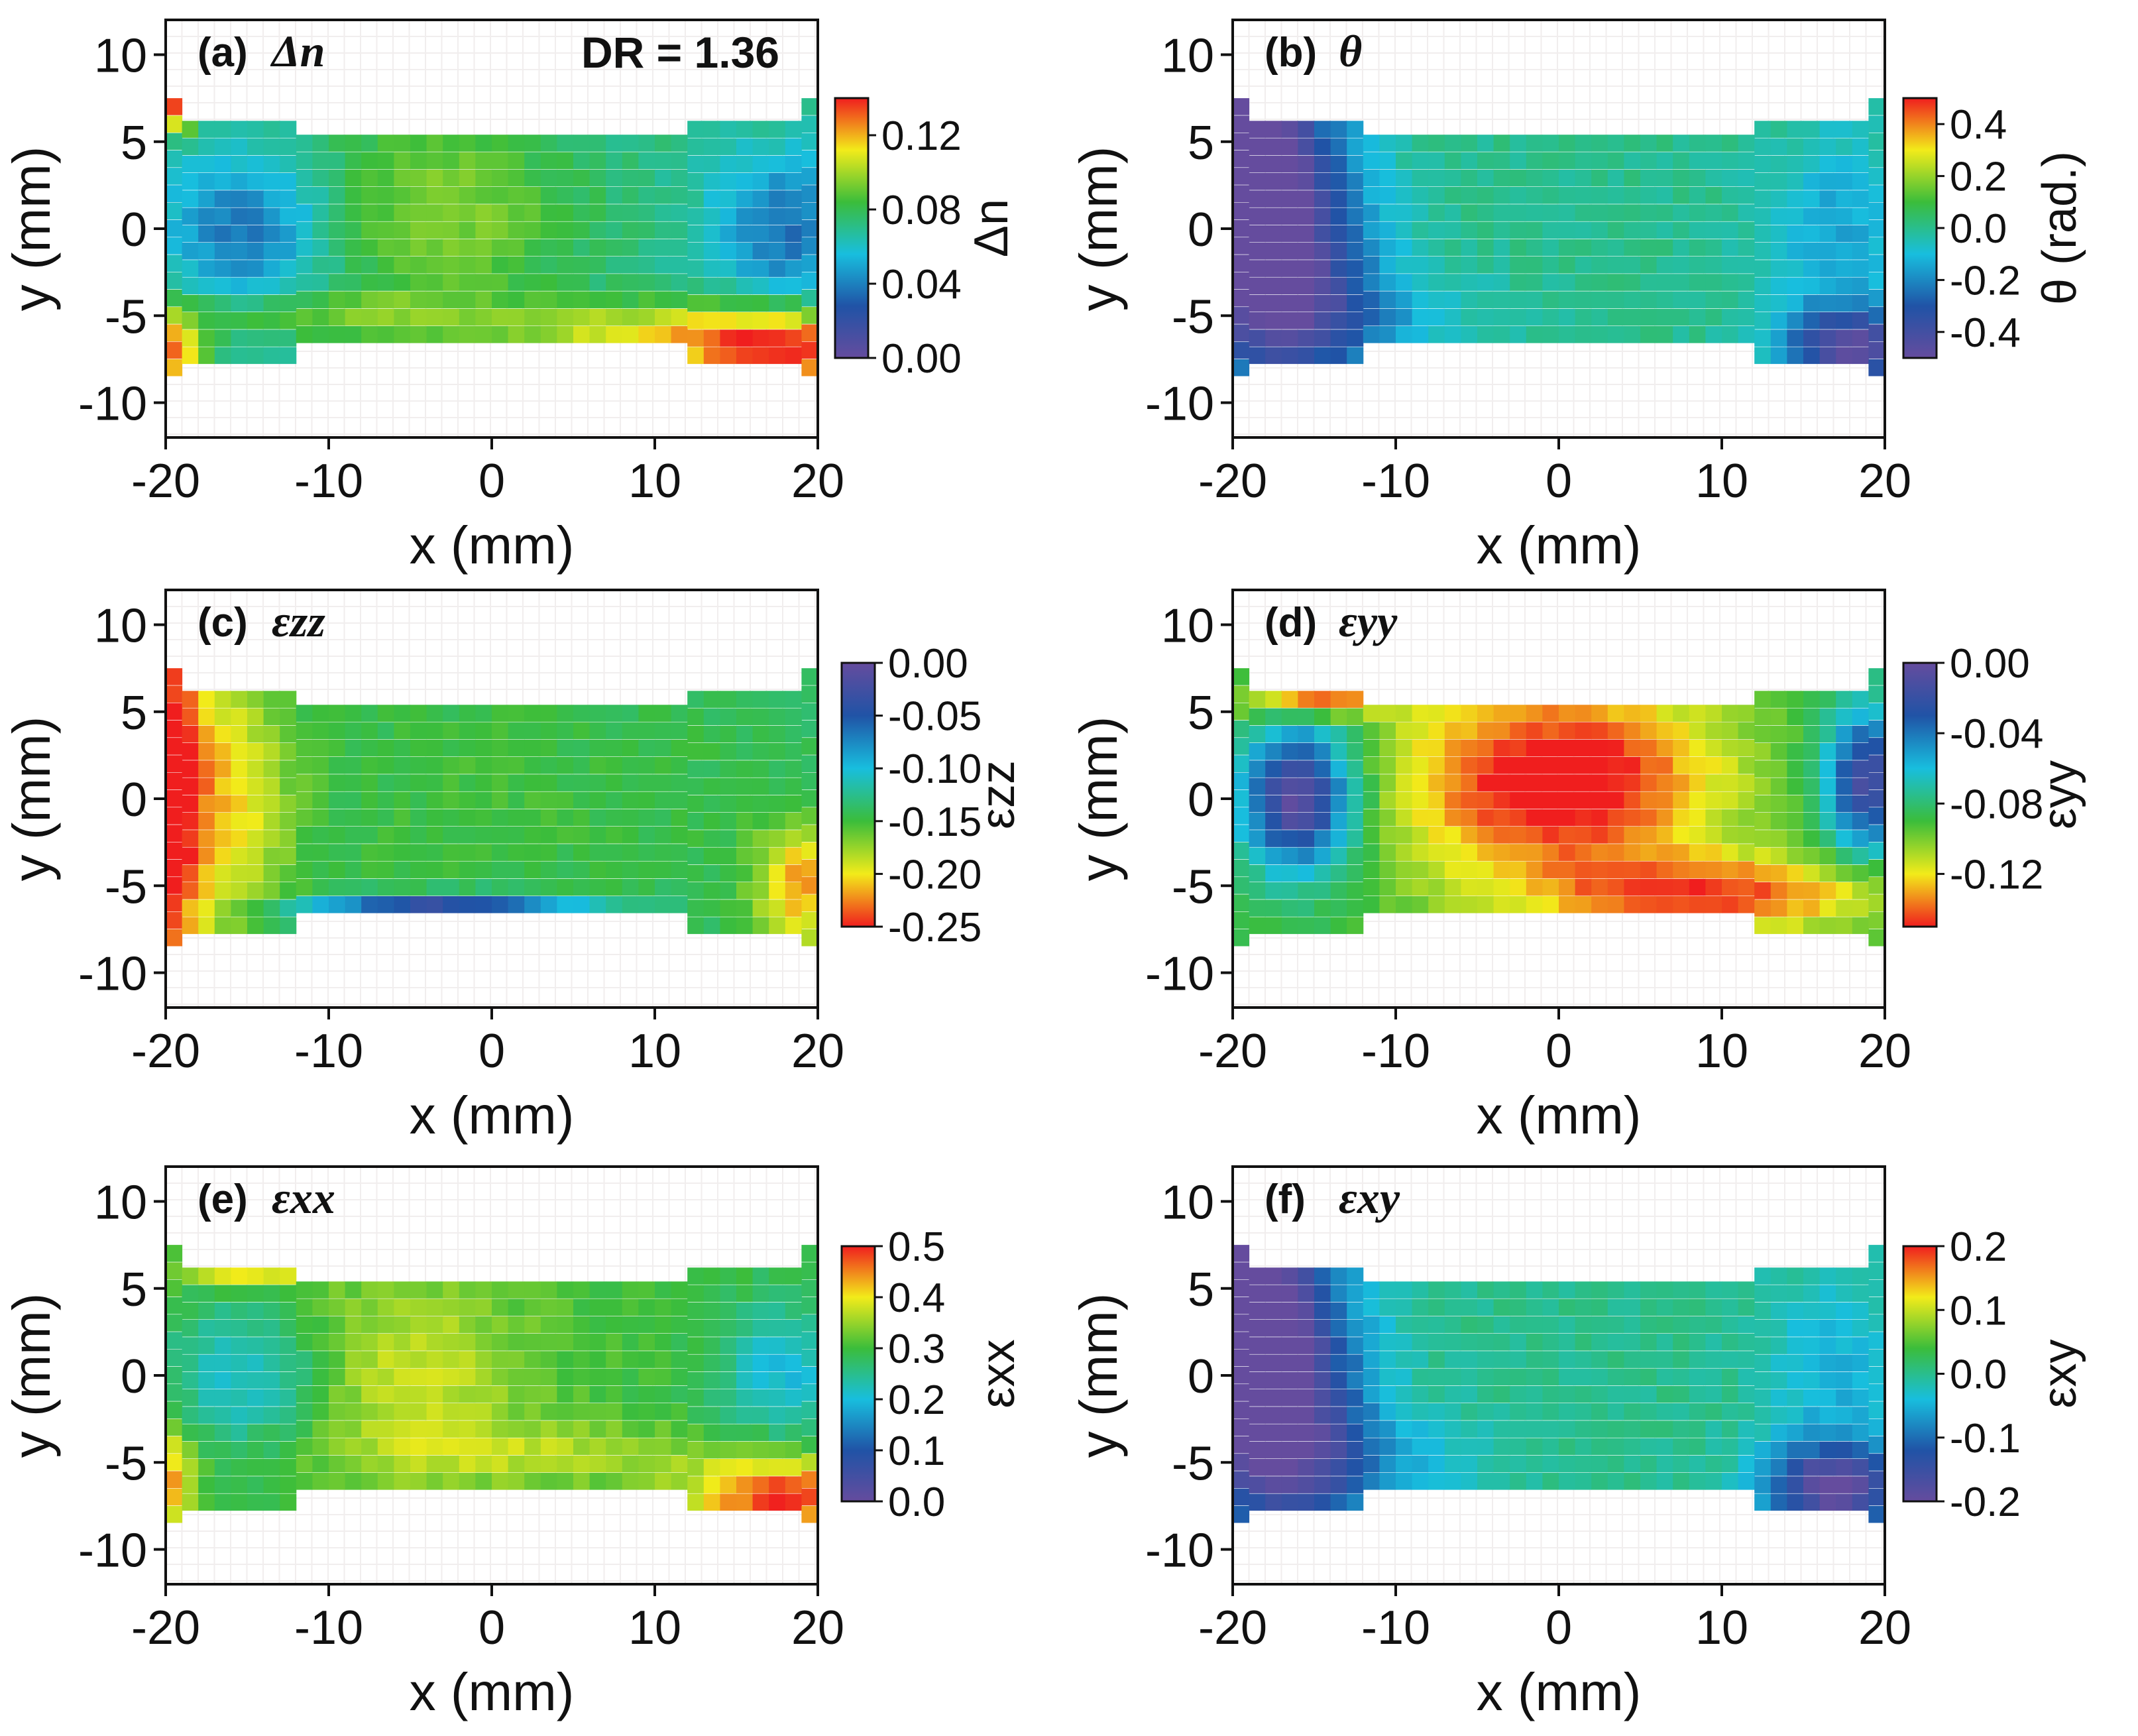 Image resolution: width=2138 pixels, height=1736 pixels. What do you see at coordinates (1996, 734) in the screenshot?
I see `colorbar-tick-label: -0.04` at bounding box center [1996, 734].